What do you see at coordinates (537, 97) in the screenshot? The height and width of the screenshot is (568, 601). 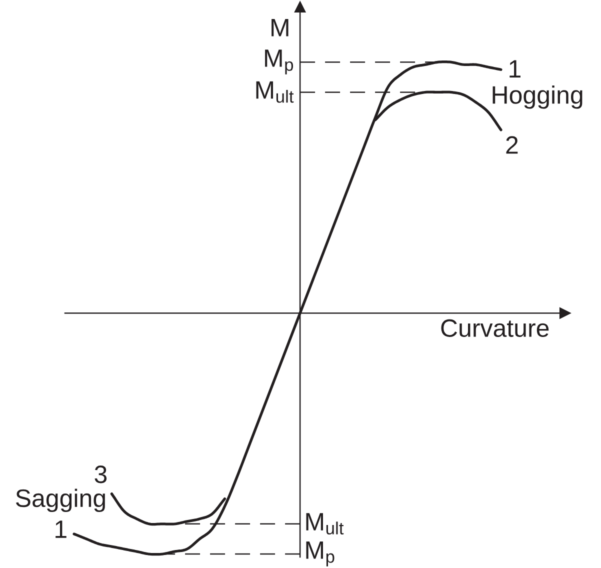 I see `annotation: Hogging` at bounding box center [537, 97].